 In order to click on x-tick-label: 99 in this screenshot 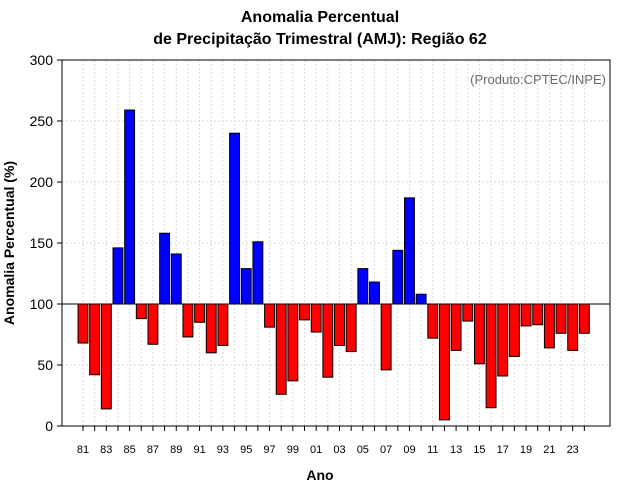, I will do `click(293, 450)`.